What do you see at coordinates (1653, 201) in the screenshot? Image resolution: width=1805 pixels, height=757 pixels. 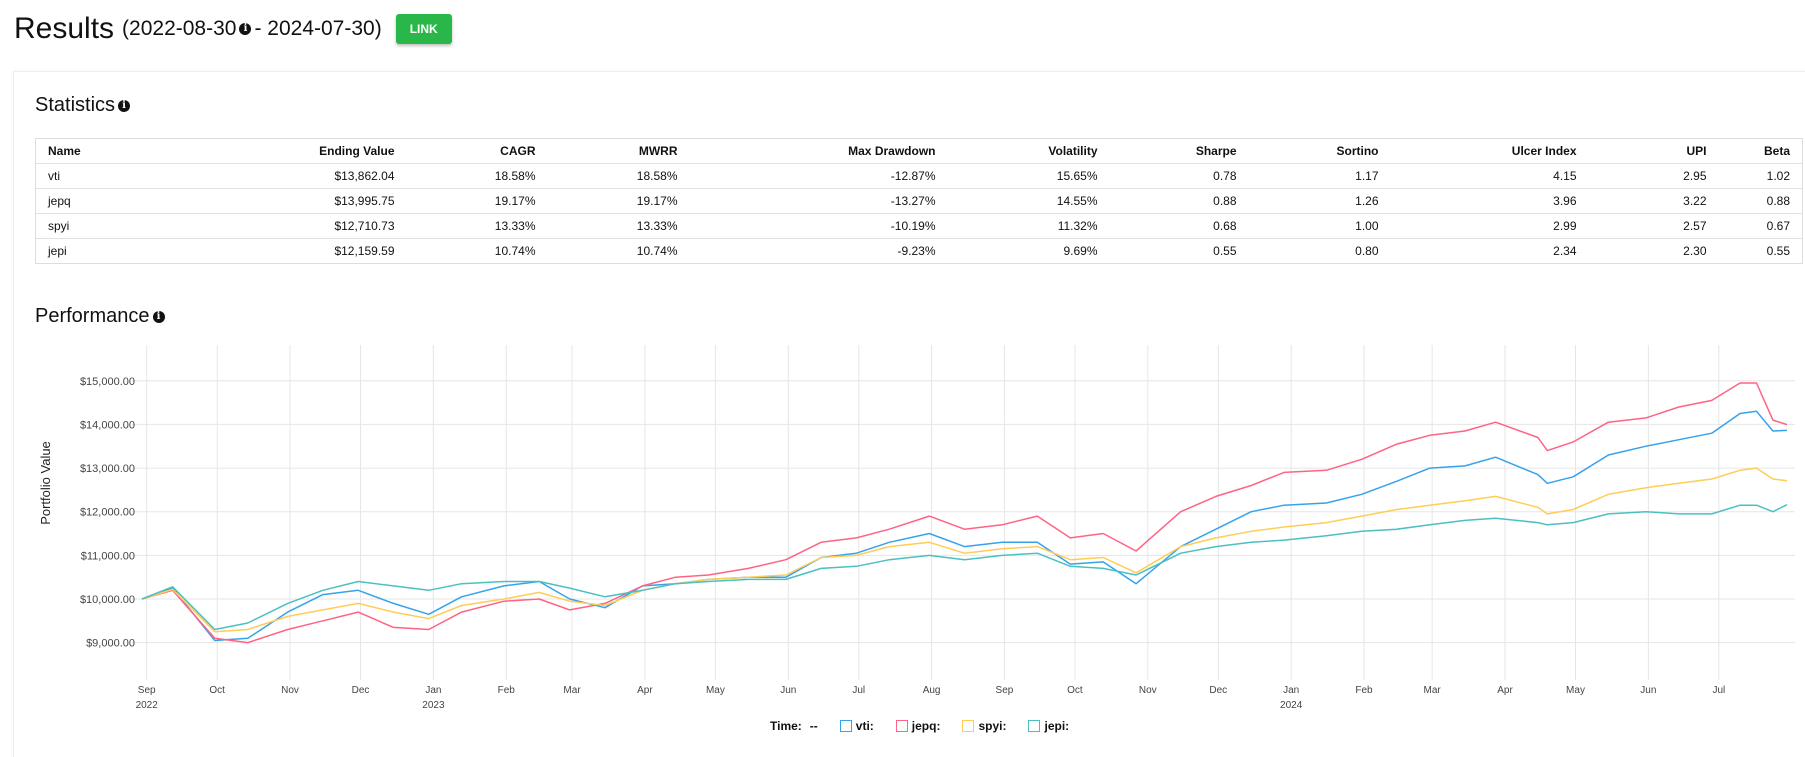 I see `table-cell: 3.22` at bounding box center [1653, 201].